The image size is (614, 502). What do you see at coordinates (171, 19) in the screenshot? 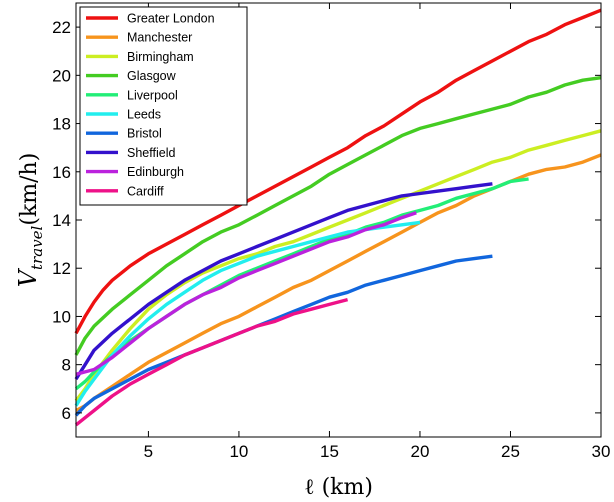
I see `legend-entry-label: Greater London` at bounding box center [171, 19].